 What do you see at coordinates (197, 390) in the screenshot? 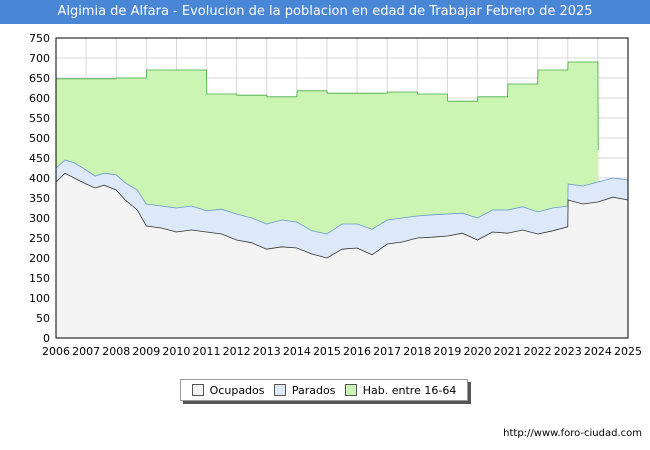
I see `legend-swatch-ocupados` at bounding box center [197, 390].